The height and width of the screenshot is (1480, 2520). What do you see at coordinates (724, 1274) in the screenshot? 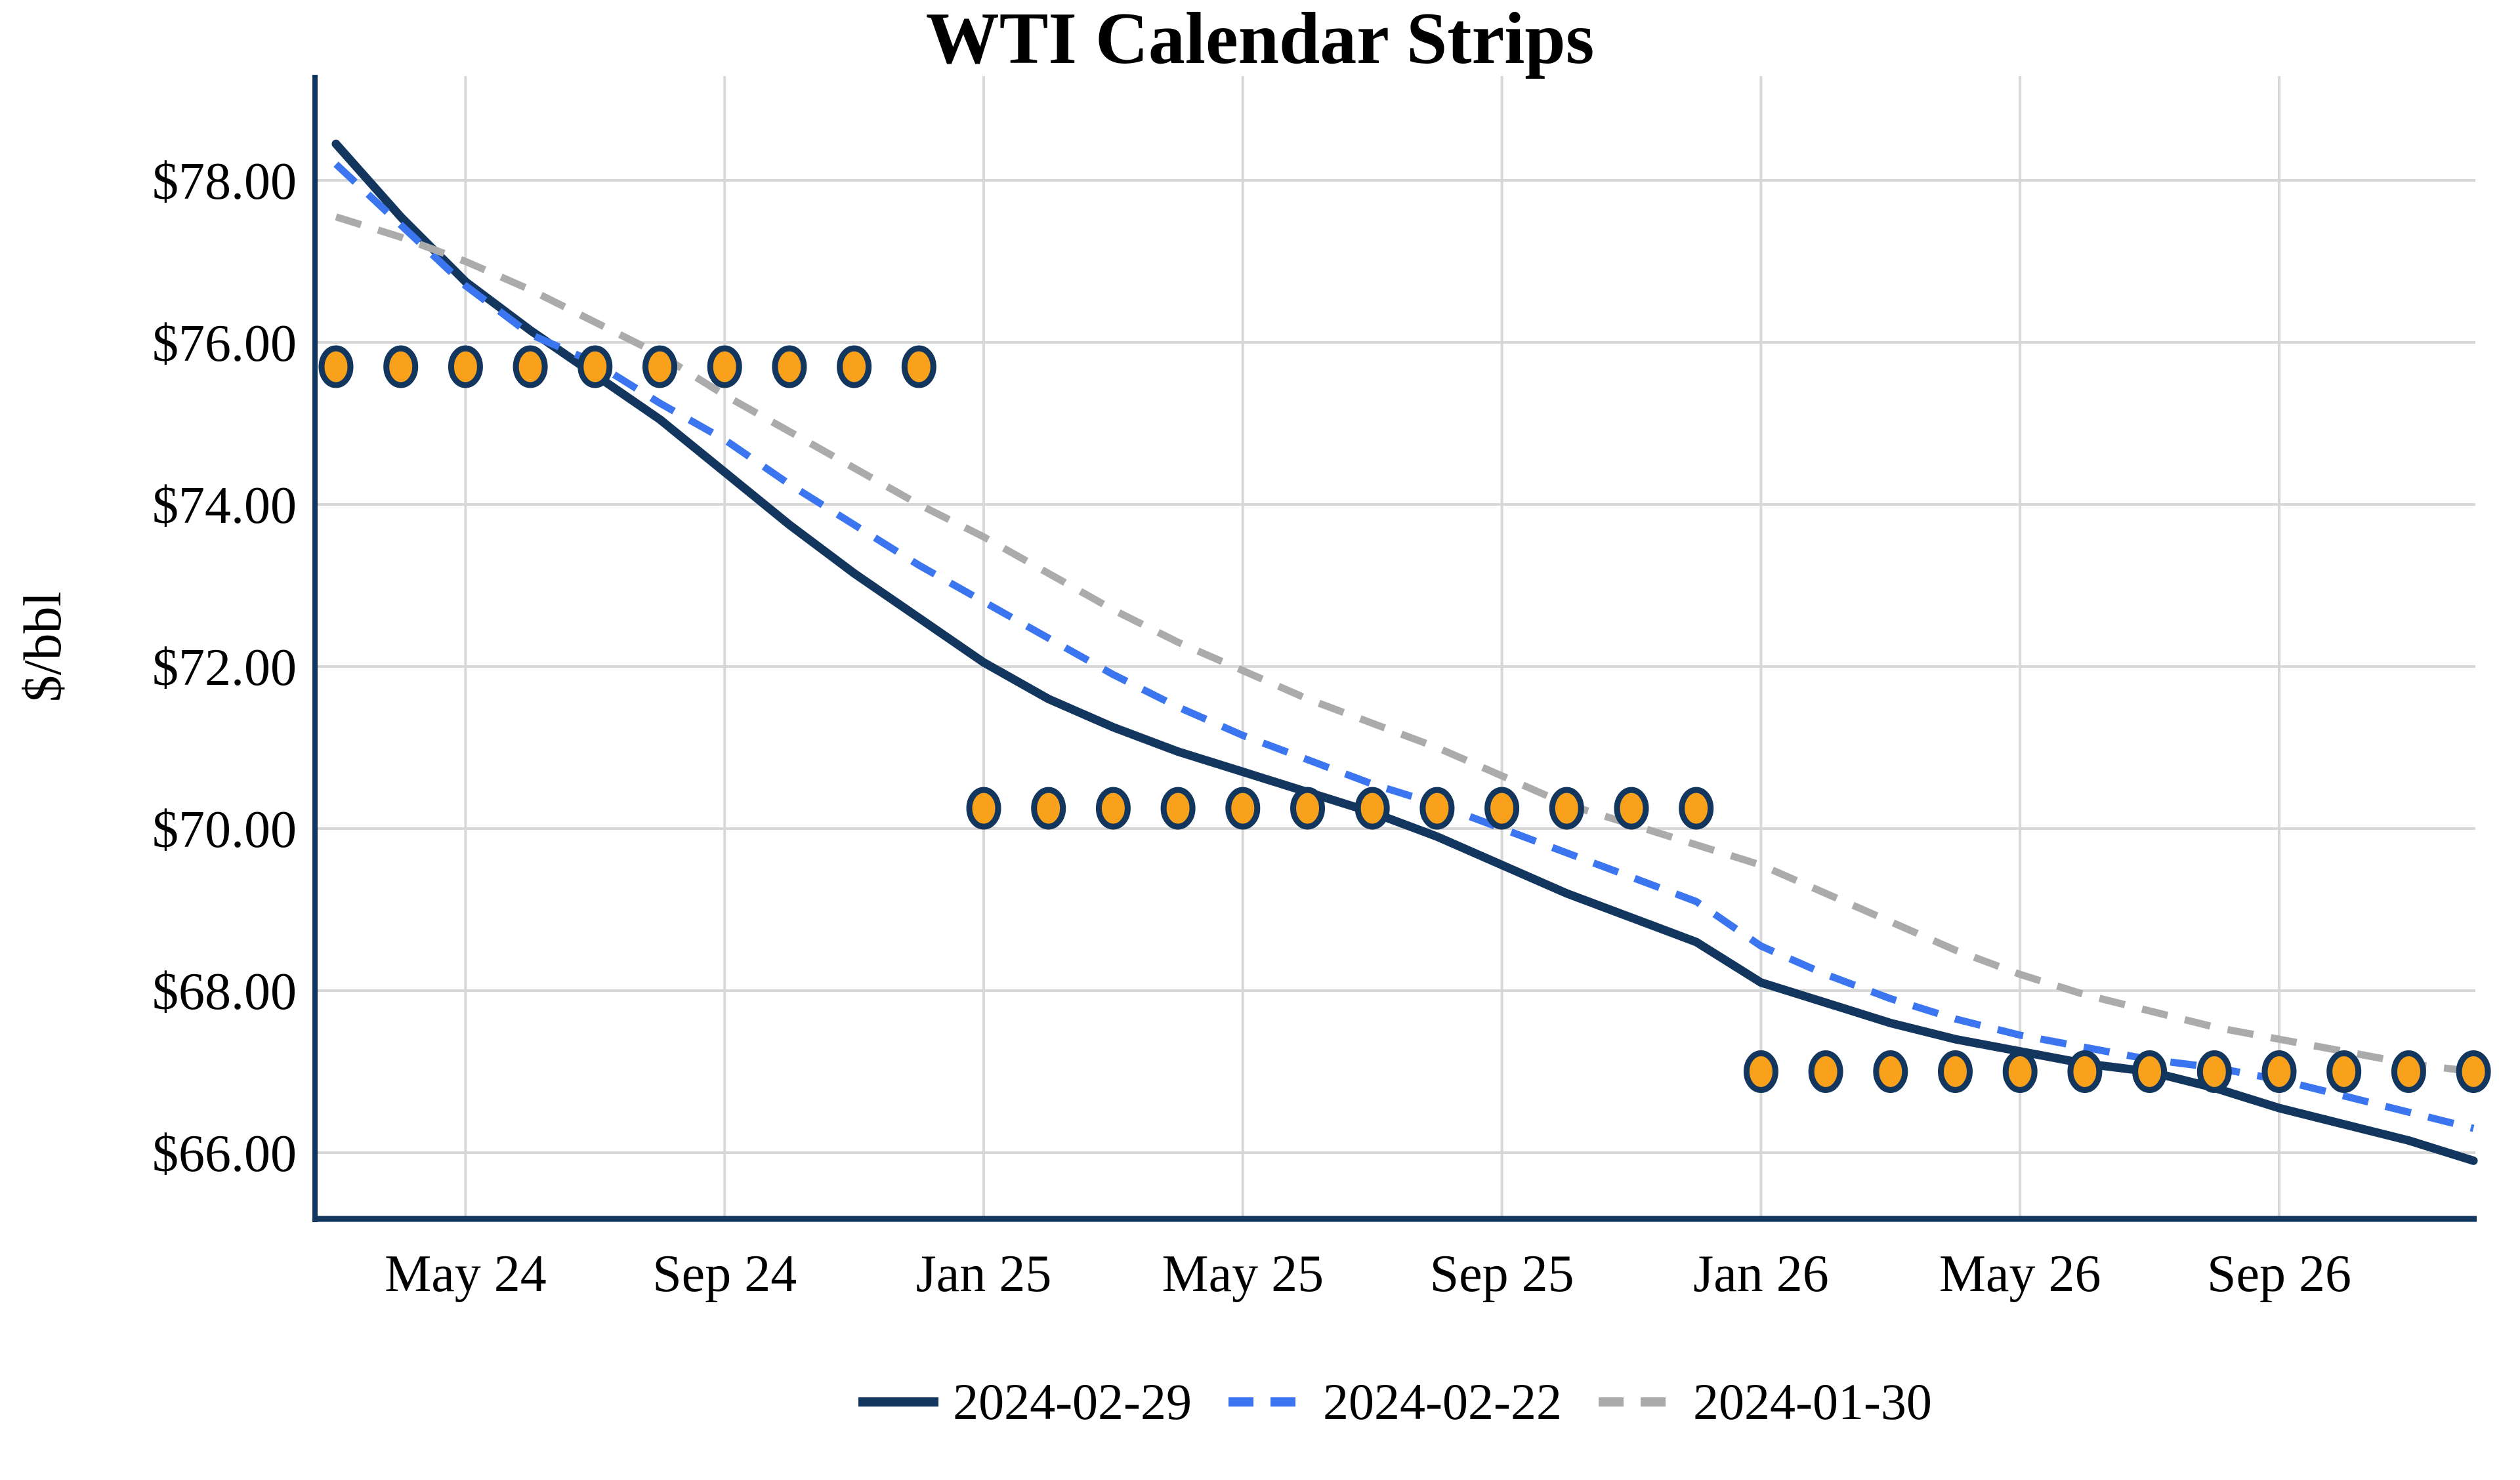
I see `x-tick-label: Sep 24` at bounding box center [724, 1274].